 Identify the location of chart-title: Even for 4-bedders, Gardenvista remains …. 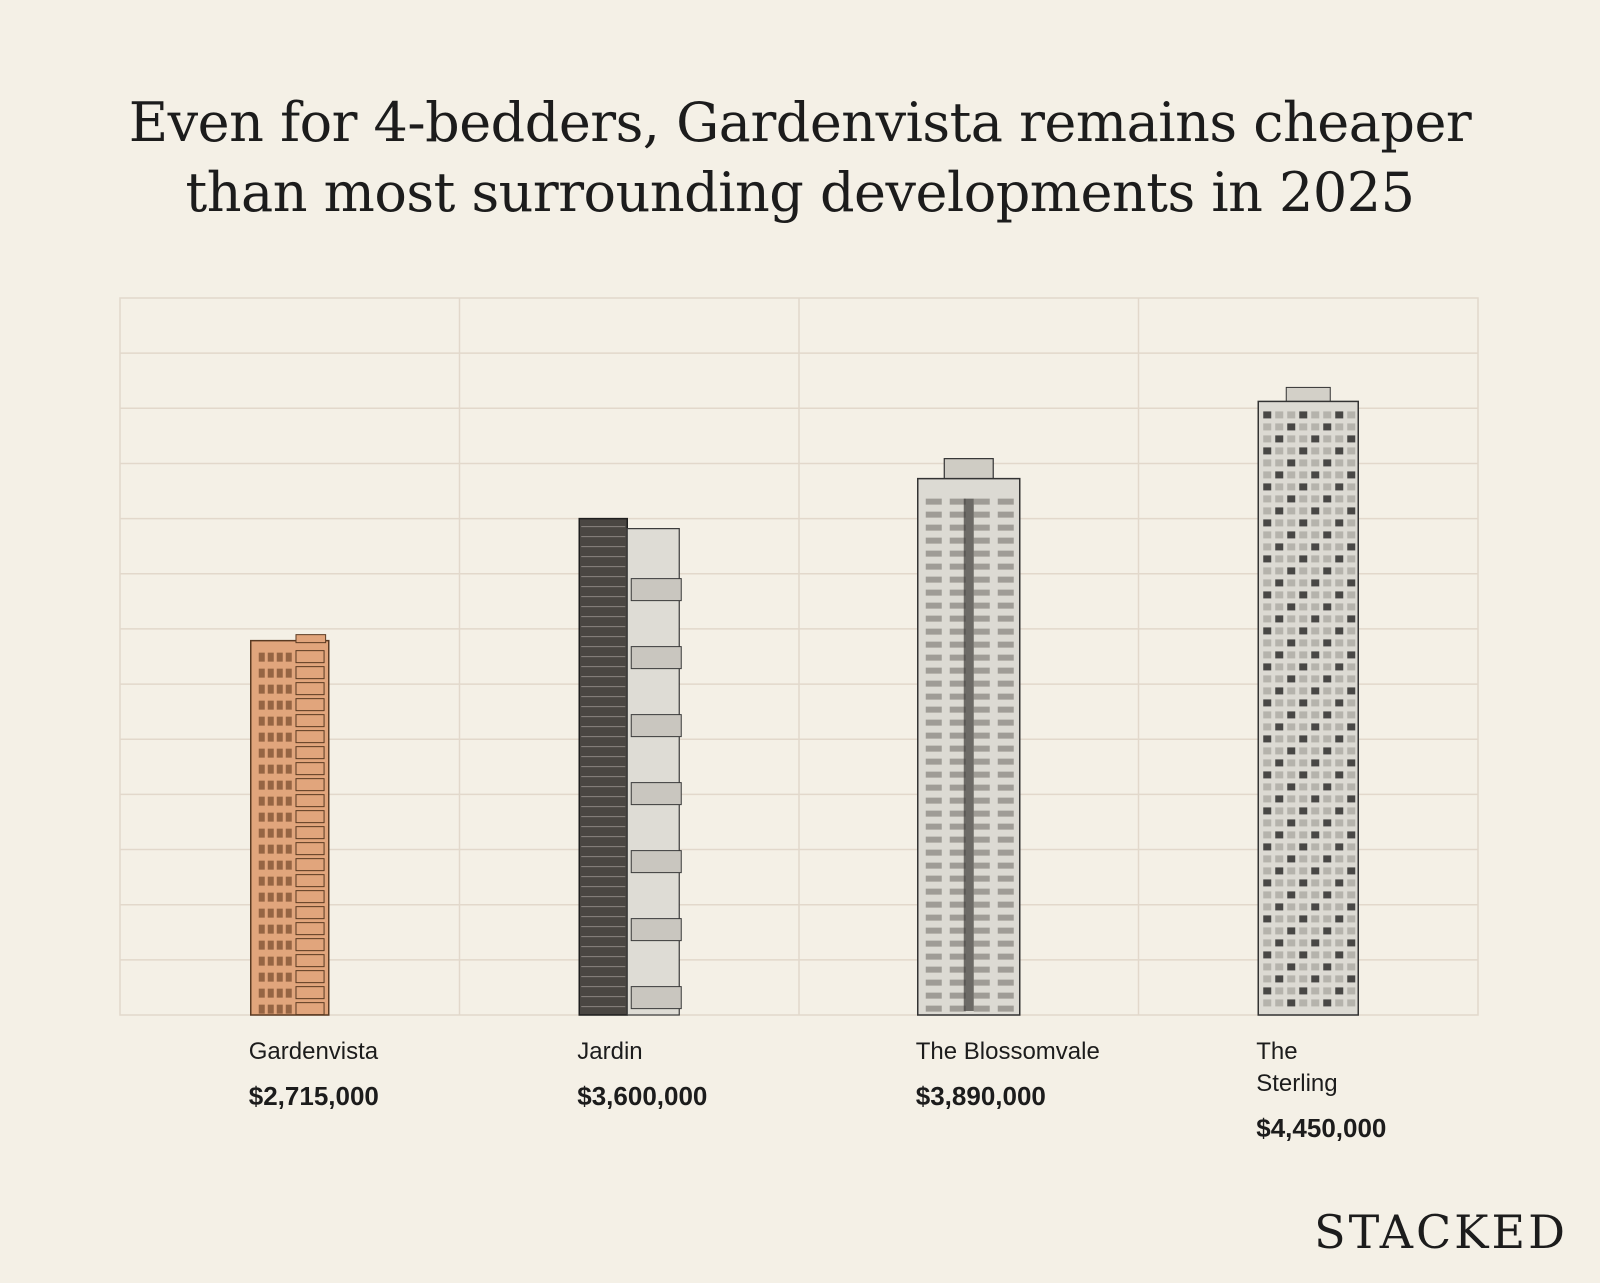
(800, 158).